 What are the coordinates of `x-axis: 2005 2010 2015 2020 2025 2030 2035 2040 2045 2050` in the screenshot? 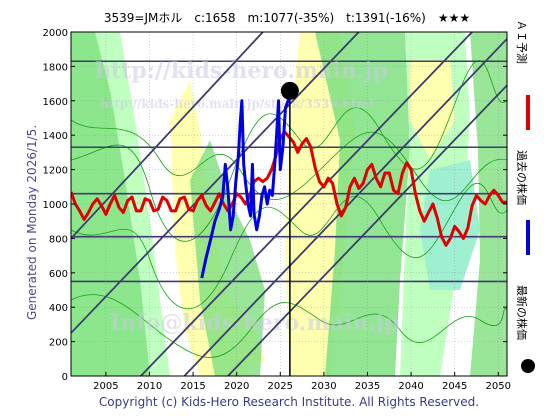 It's located at (302, 382).